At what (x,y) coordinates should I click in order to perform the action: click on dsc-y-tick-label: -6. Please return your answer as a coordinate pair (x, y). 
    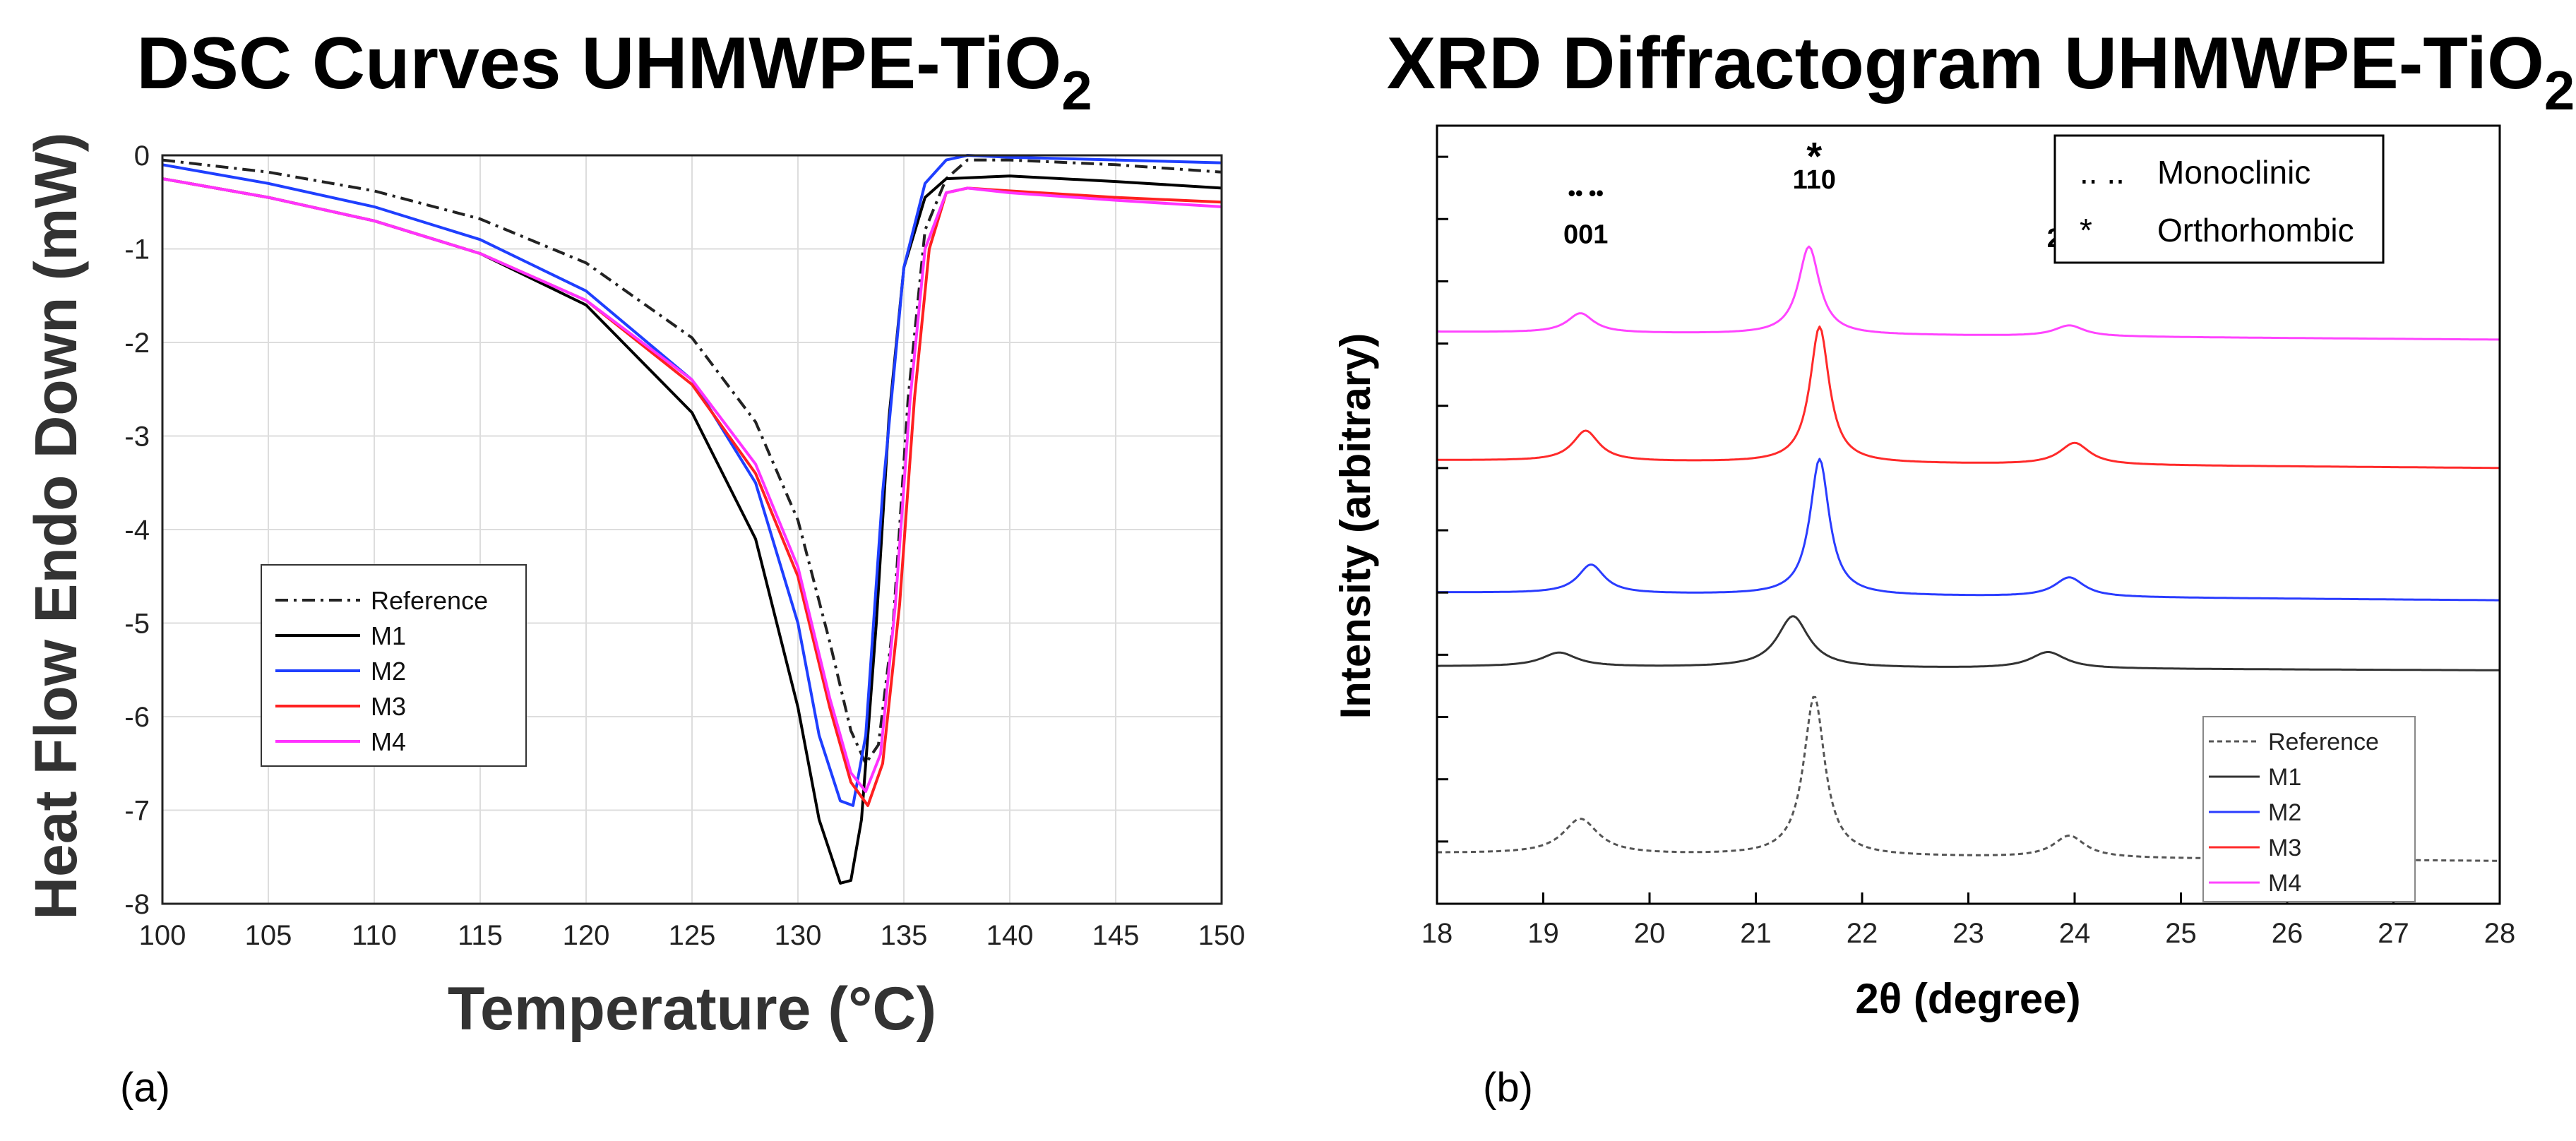
    Looking at the image, I should click on (137, 718).